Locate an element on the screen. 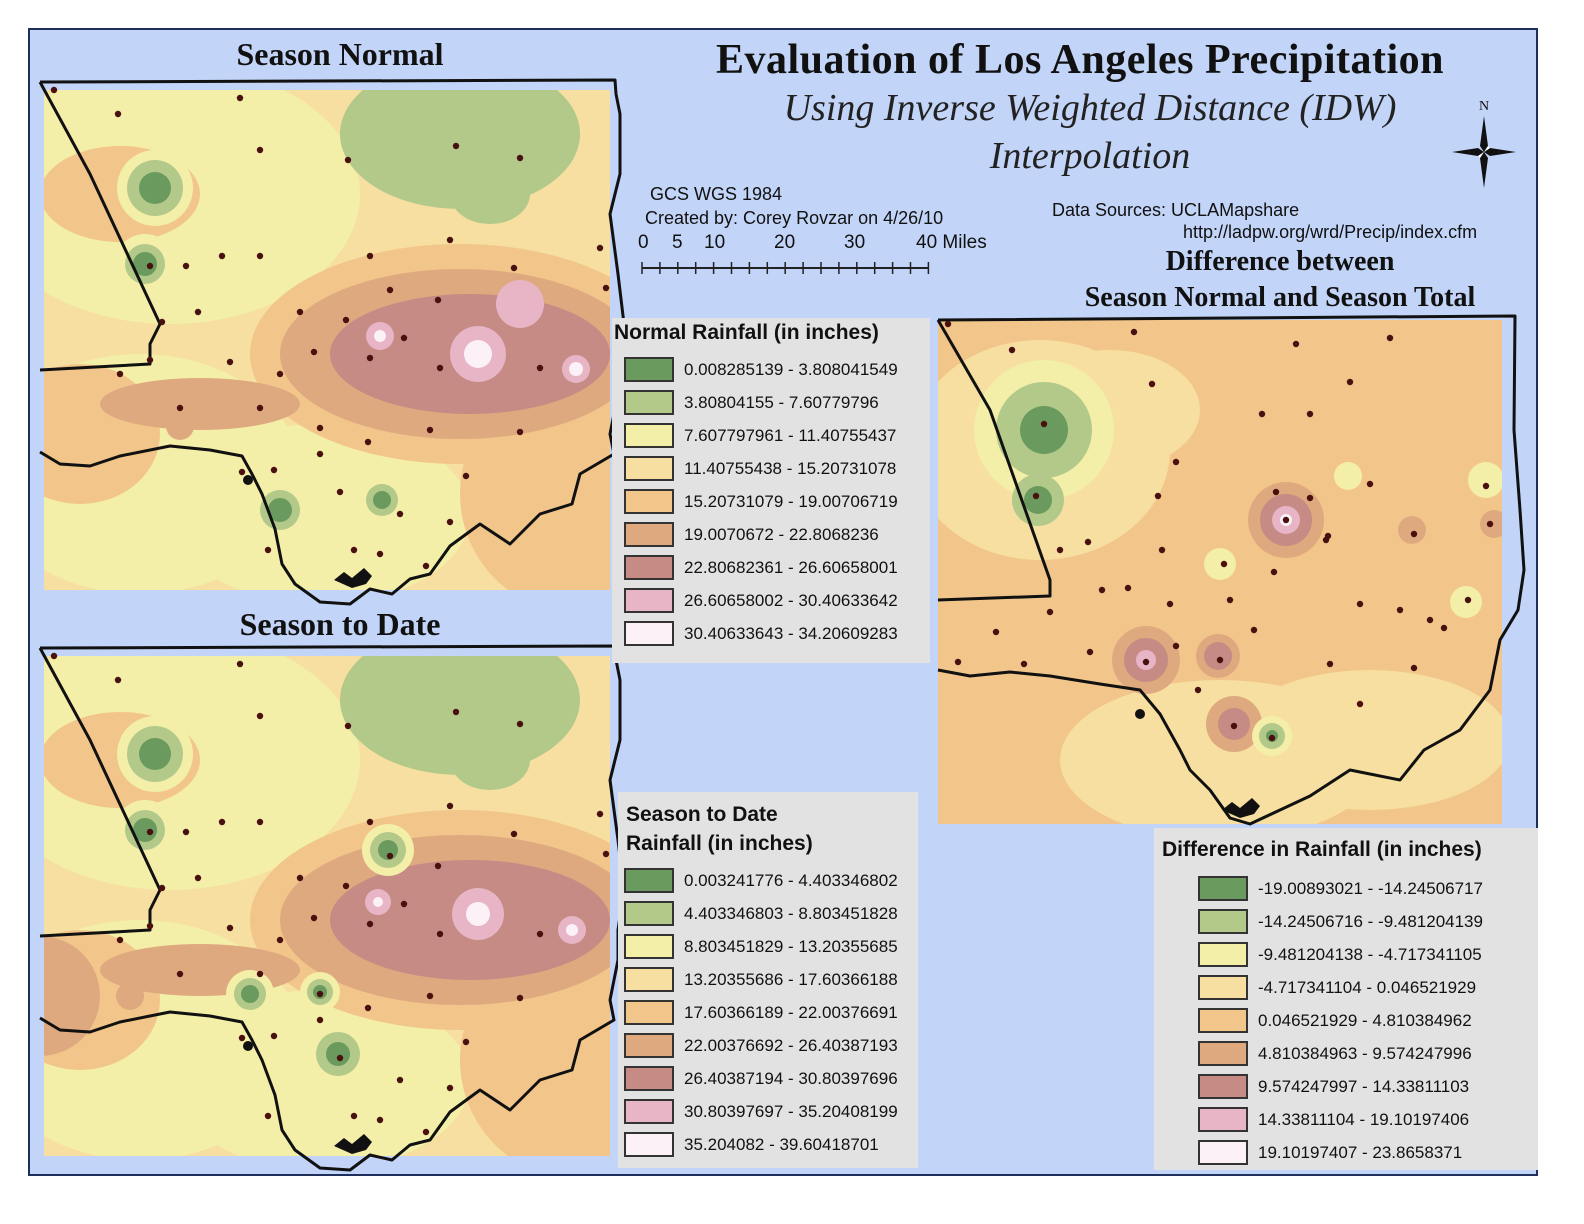 The width and height of the screenshot is (1584, 1224). legend-item: 14.33811104 - 19.10197406 is located at coordinates (1368, 1119).